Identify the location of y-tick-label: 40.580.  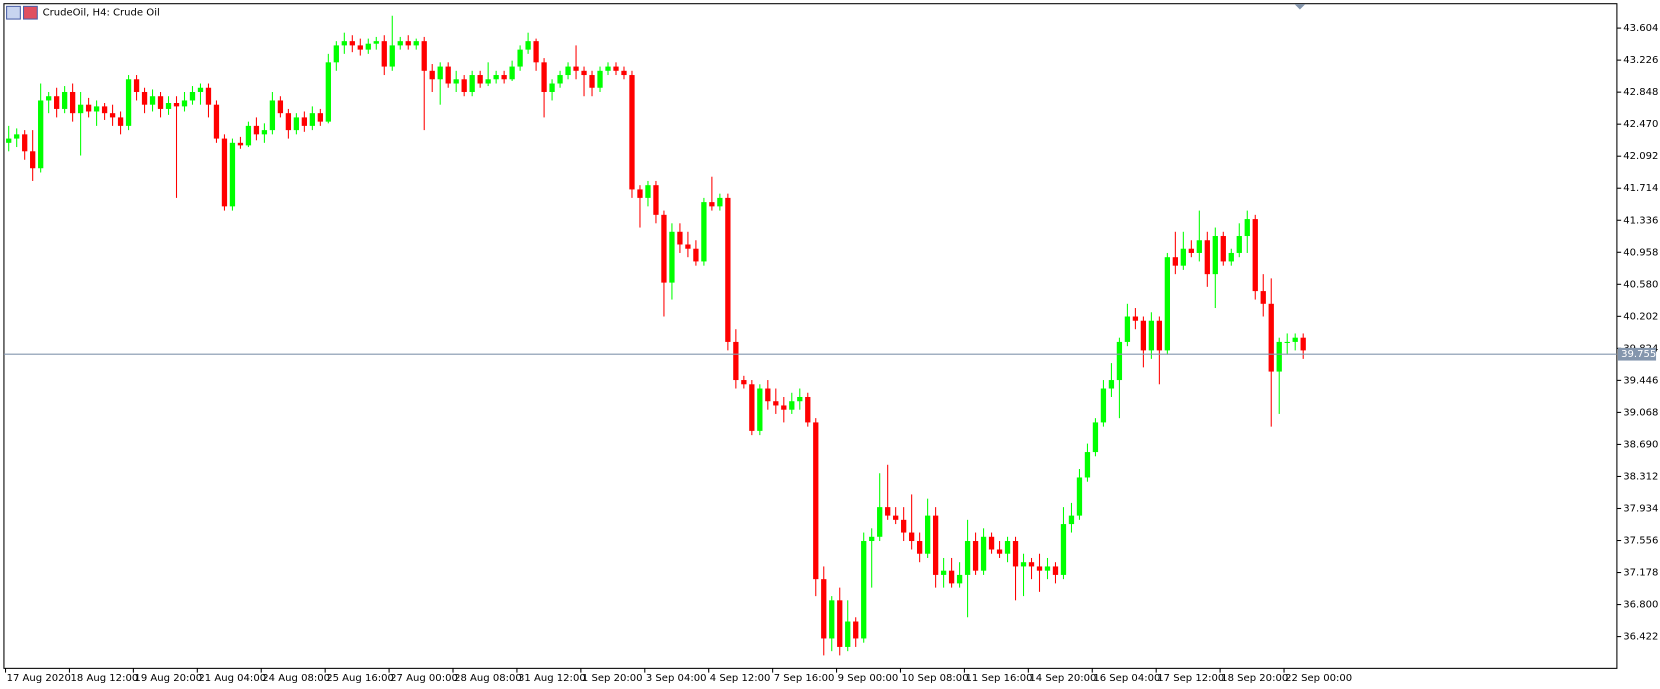
(1640, 284).